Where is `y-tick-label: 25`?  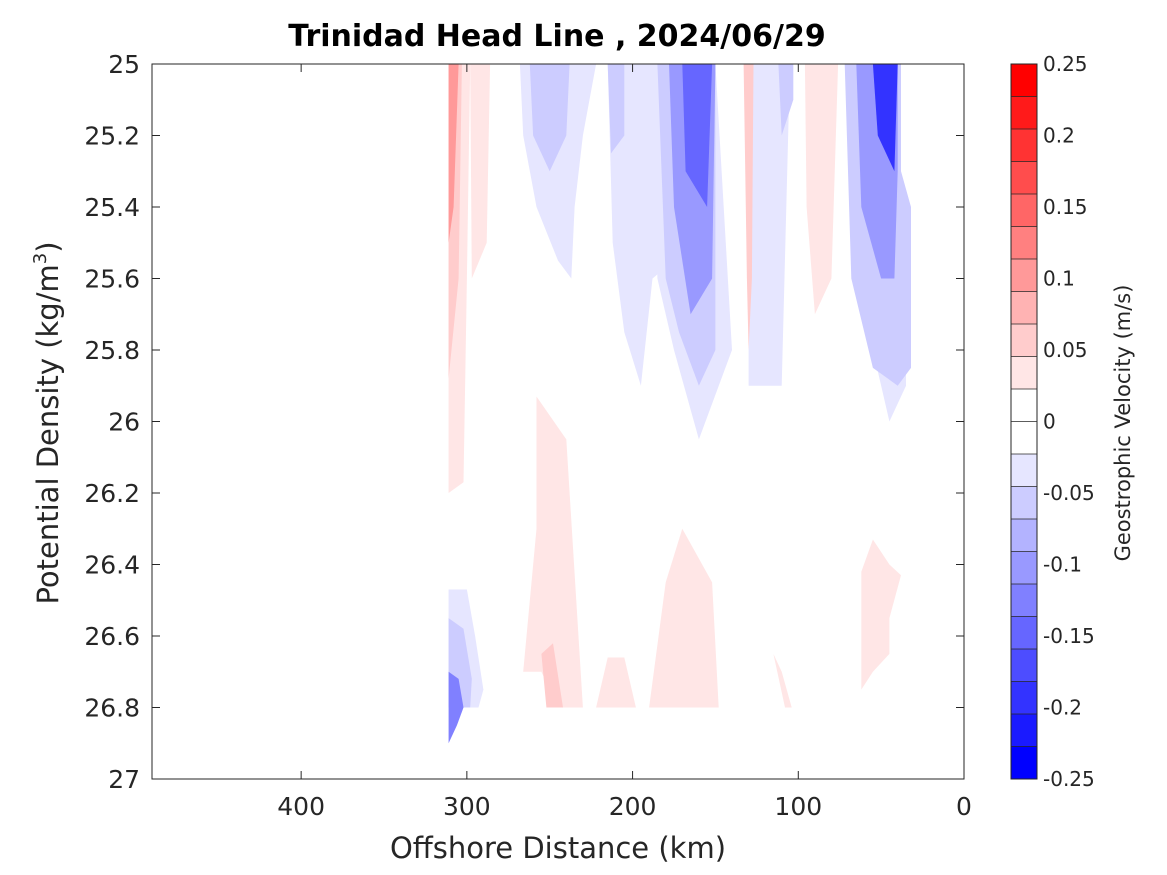 y-tick-label: 25 is located at coordinates (124, 64).